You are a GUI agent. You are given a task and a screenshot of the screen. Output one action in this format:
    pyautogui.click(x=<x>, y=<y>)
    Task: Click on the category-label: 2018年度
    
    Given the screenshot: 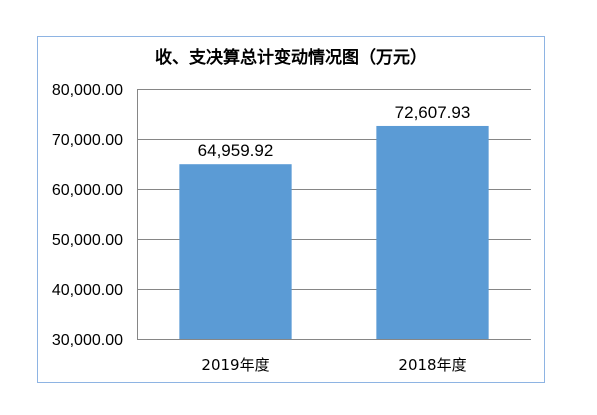 What is the action you would take?
    pyautogui.click(x=432, y=365)
    